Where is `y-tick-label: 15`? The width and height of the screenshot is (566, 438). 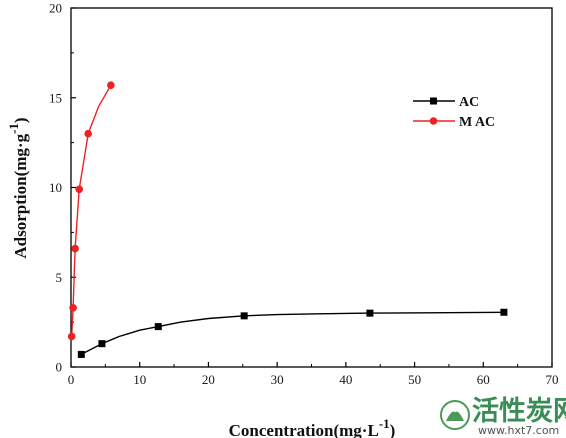 y-tick-label: 15 is located at coordinates (55, 97).